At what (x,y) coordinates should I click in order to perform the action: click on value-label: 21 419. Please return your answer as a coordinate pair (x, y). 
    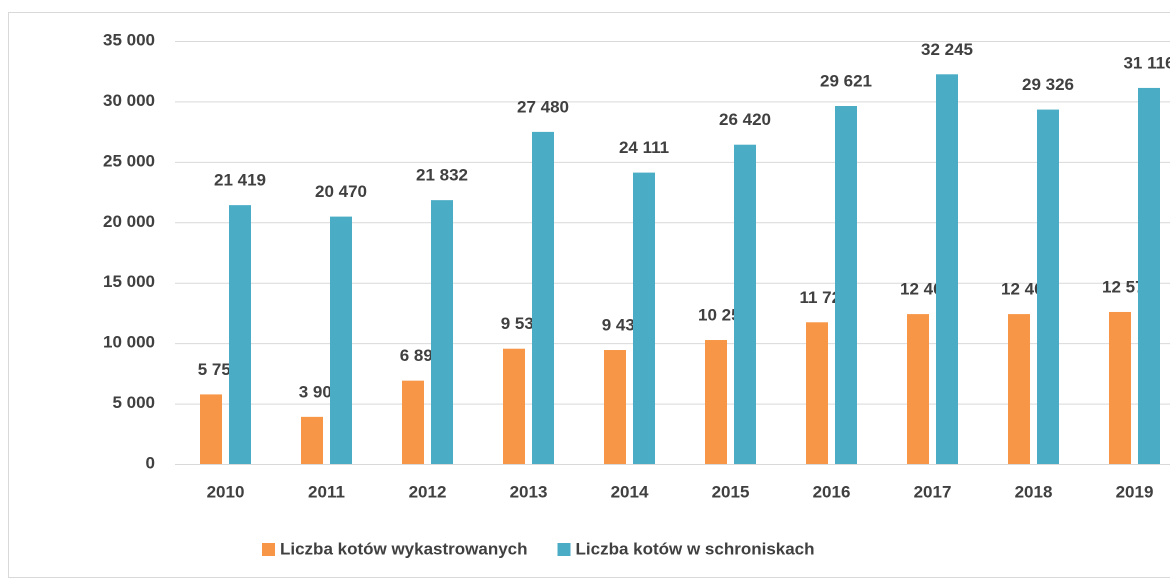
    Looking at the image, I should click on (240, 180).